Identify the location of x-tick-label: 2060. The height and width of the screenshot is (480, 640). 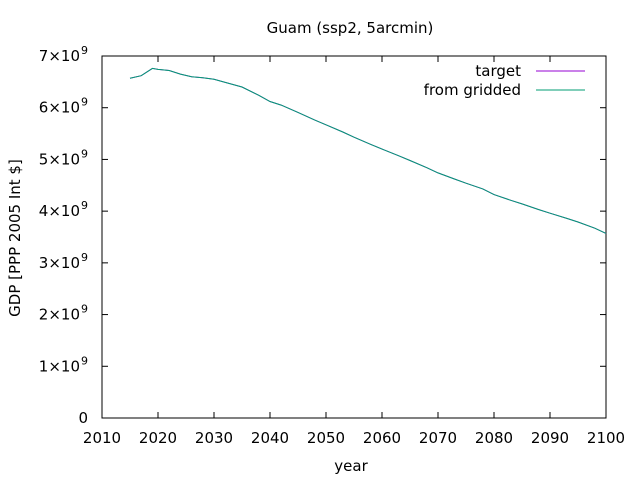
(382, 438).